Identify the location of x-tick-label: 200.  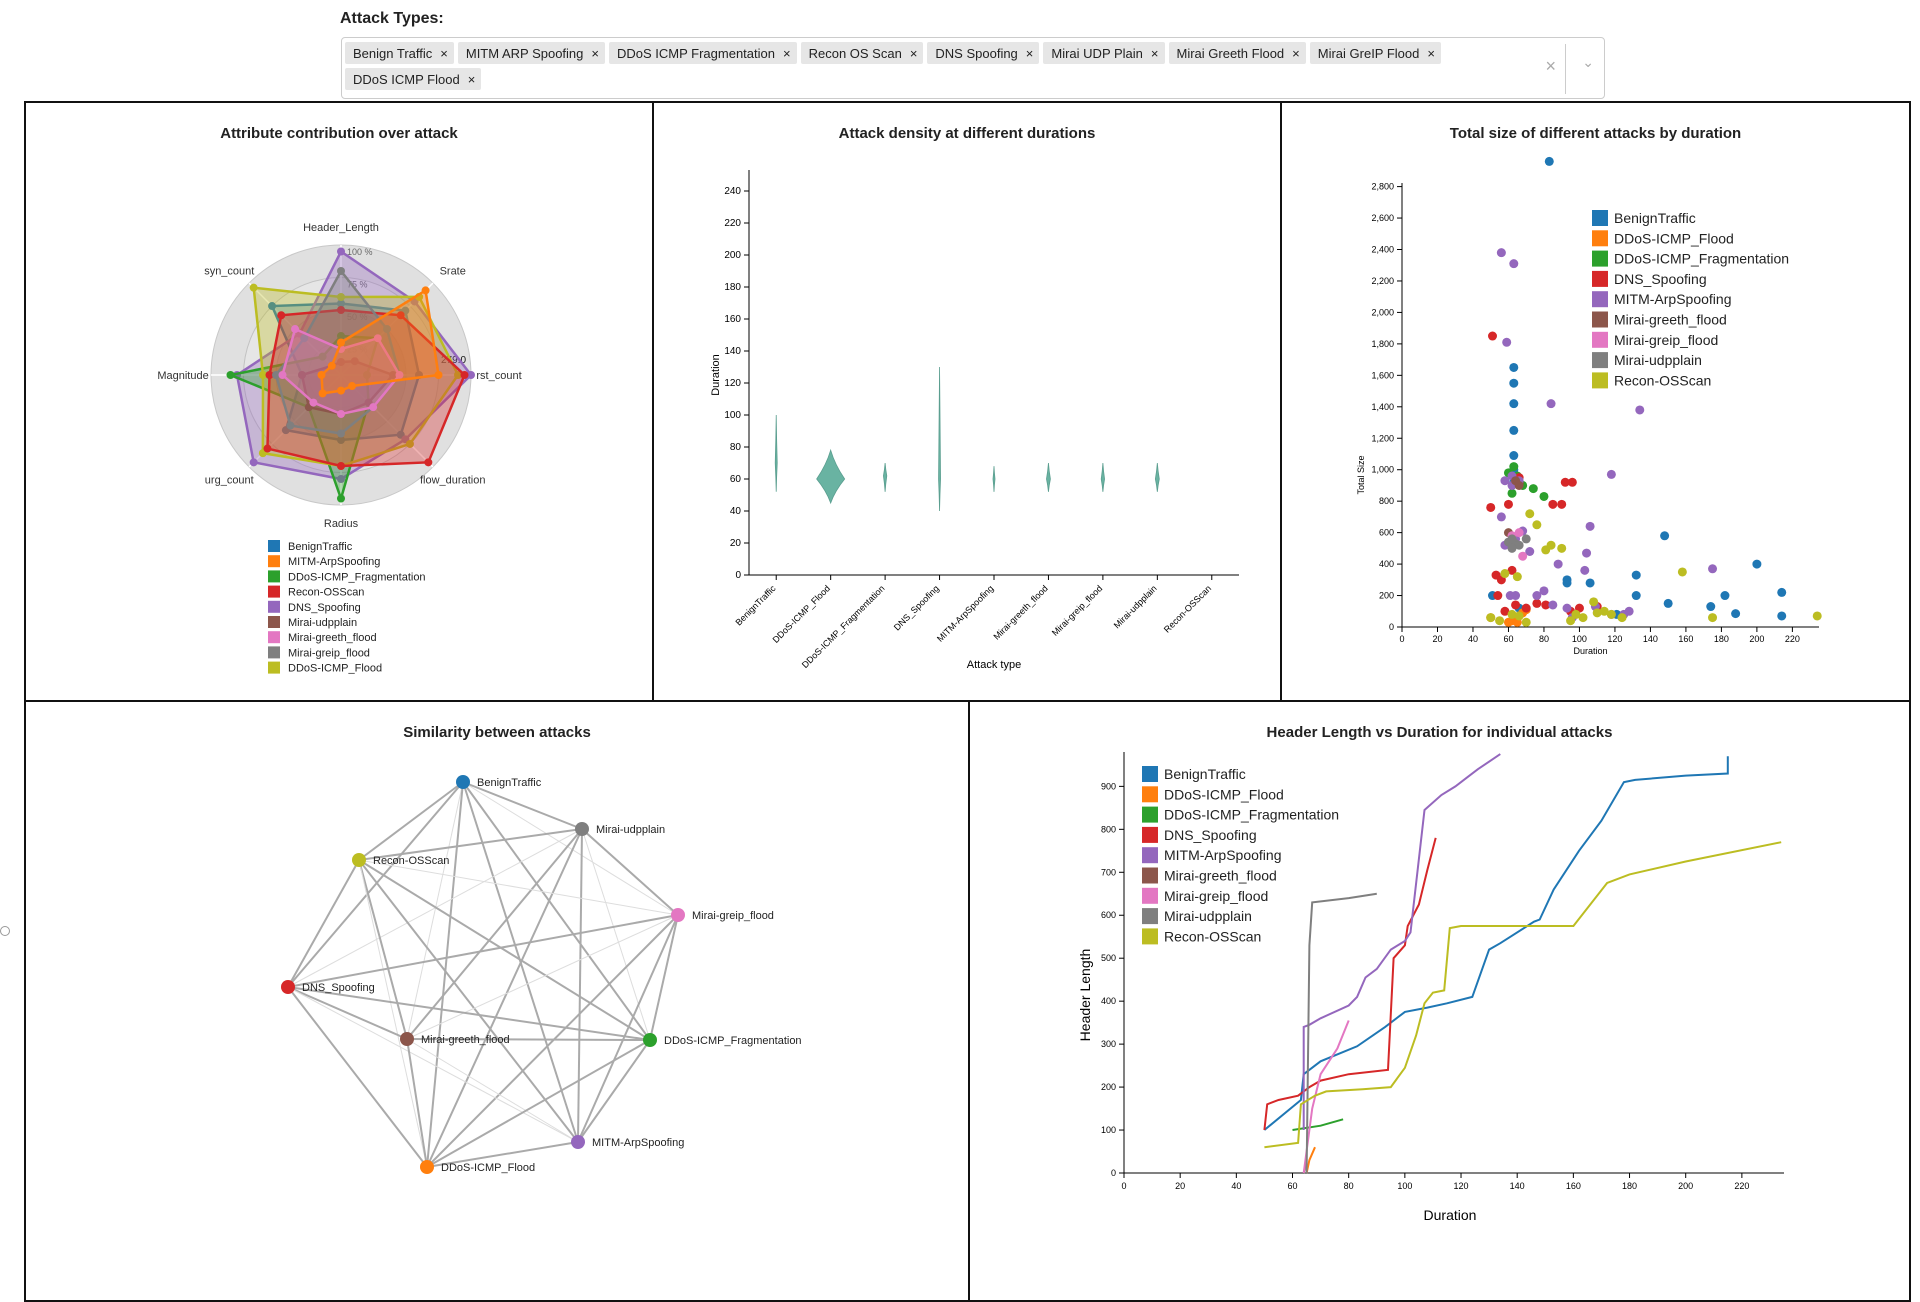
(1756, 639).